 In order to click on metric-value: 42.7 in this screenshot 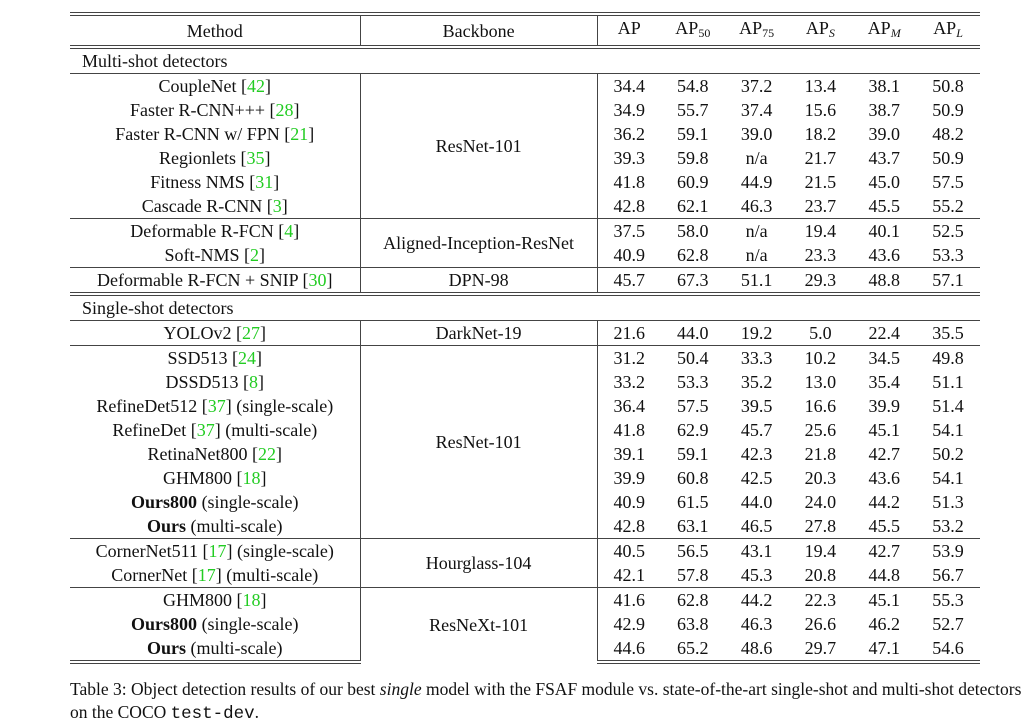, I will do `click(884, 454)`.